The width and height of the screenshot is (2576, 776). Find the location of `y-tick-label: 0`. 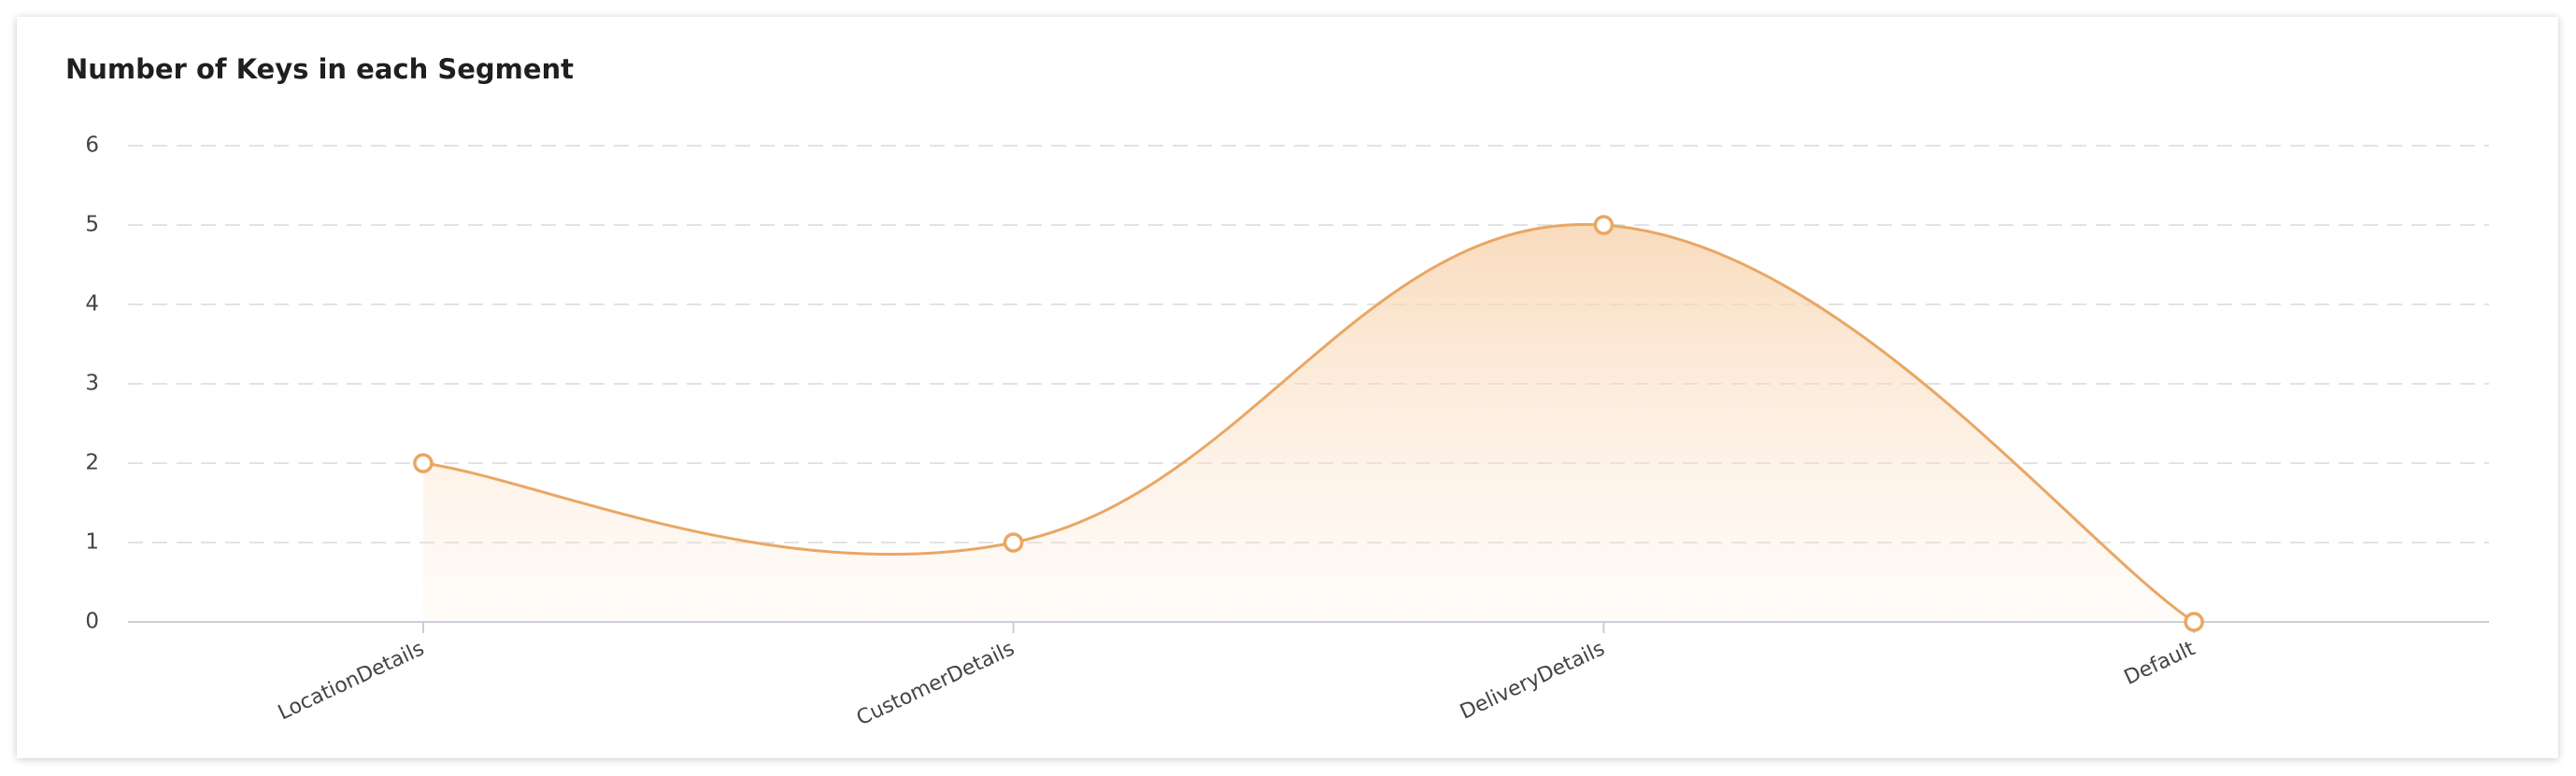

y-tick-label: 0 is located at coordinates (92, 622).